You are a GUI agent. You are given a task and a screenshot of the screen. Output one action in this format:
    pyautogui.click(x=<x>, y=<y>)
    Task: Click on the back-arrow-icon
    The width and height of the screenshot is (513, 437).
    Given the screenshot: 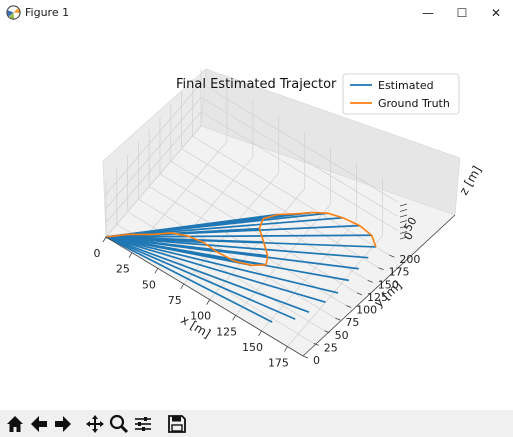 What is the action you would take?
    pyautogui.click(x=39, y=424)
    